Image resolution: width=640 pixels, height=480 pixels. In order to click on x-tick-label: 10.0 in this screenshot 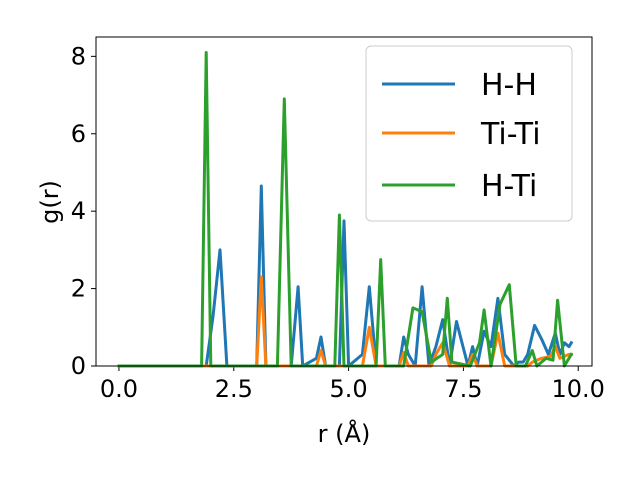, I will do `click(578, 389)`.